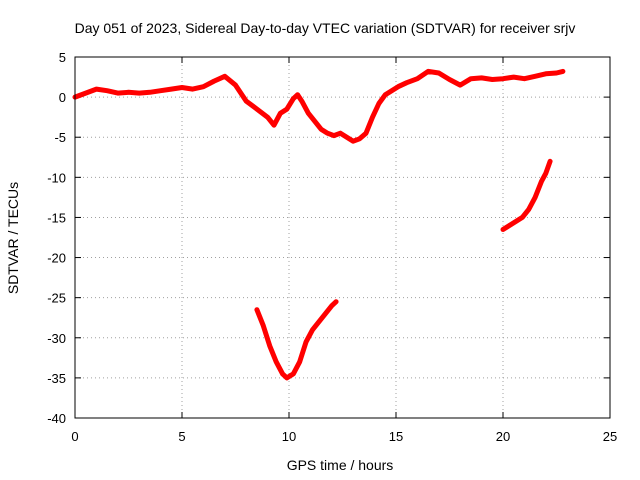  What do you see at coordinates (60, 137) in the screenshot?
I see `y-tick-label: -5` at bounding box center [60, 137].